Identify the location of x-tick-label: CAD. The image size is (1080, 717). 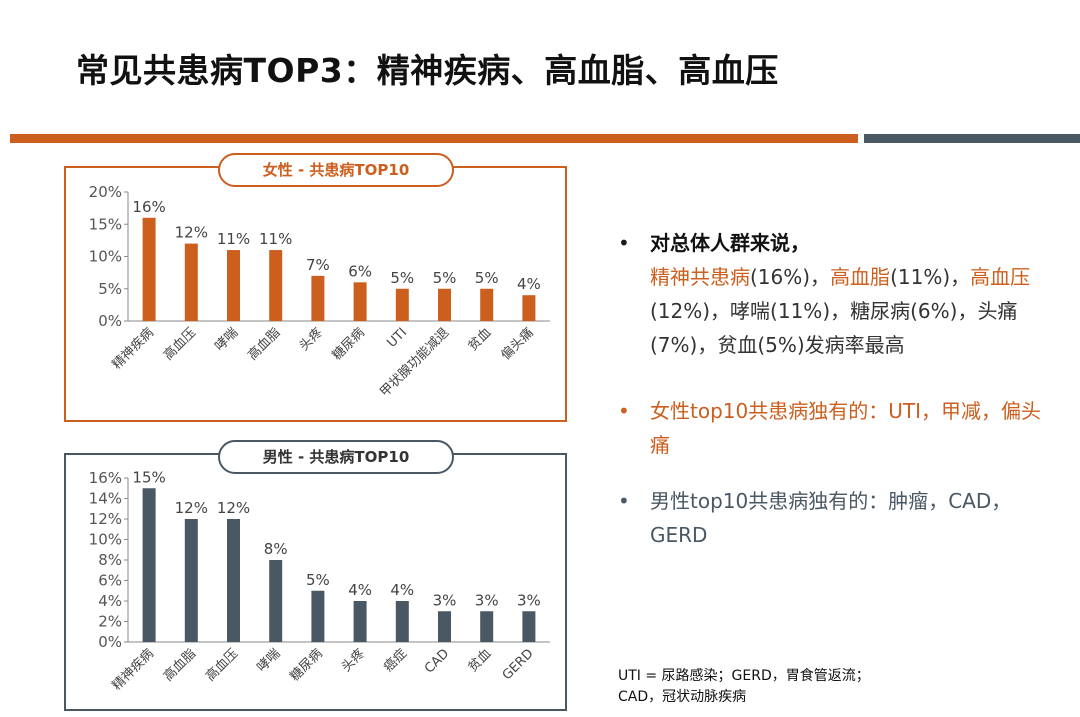
(437, 661).